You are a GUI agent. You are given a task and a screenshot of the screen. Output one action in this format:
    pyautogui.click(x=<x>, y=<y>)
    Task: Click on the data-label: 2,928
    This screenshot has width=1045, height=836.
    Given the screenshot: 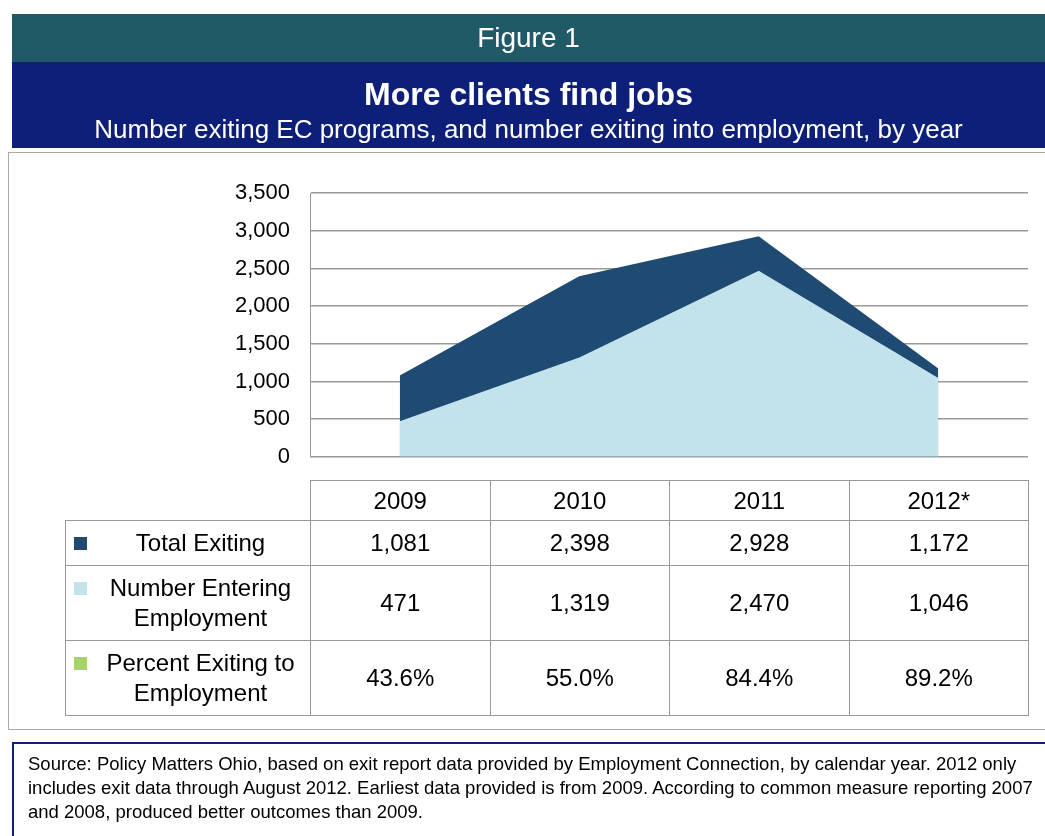 What is the action you would take?
    pyautogui.click(x=759, y=543)
    